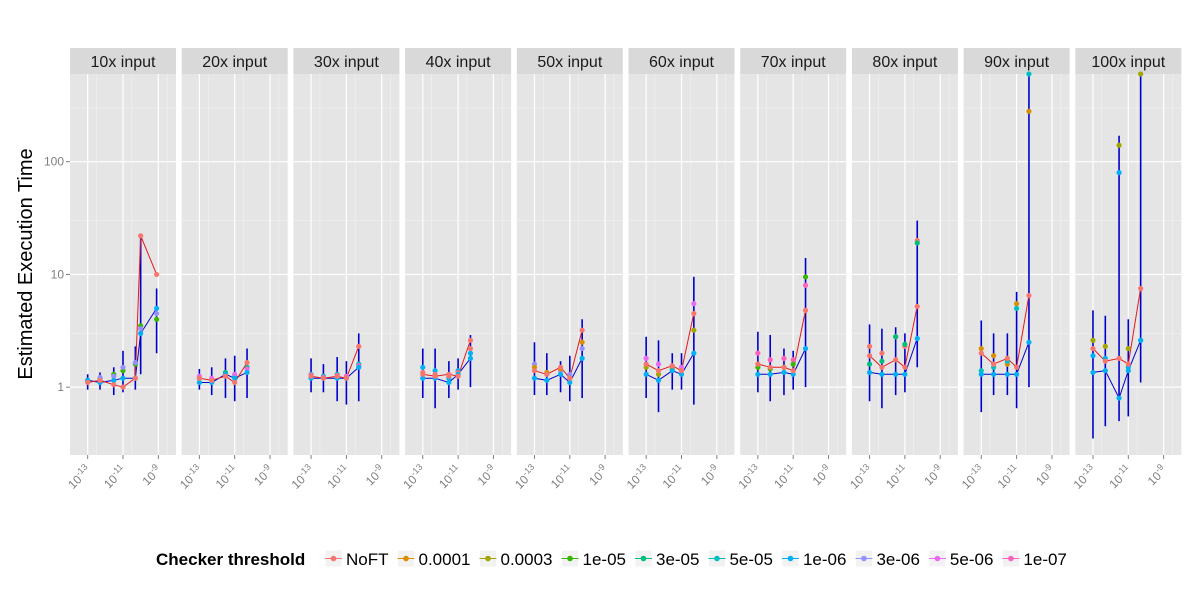 Image resolution: width=1200 pixels, height=600 pixels. What do you see at coordinates (527, 559) in the screenshot?
I see `legend-label: 0.0003` at bounding box center [527, 559].